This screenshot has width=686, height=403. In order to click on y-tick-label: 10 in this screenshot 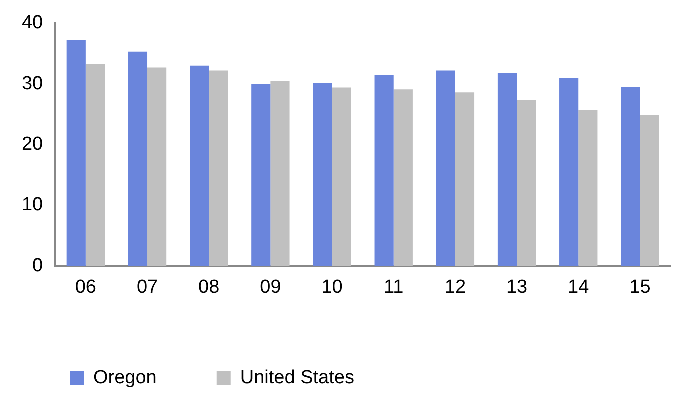, I will do `click(33, 205)`.